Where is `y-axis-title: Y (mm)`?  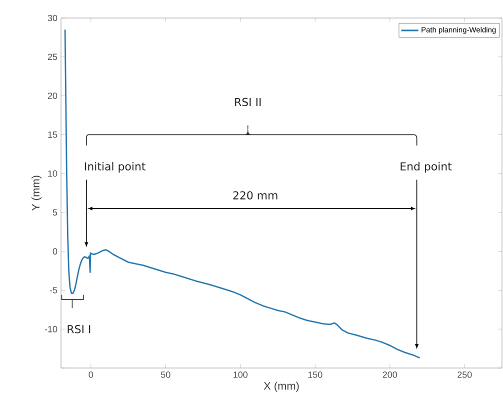 y-axis-title: Y (mm) is located at coordinates (36, 193).